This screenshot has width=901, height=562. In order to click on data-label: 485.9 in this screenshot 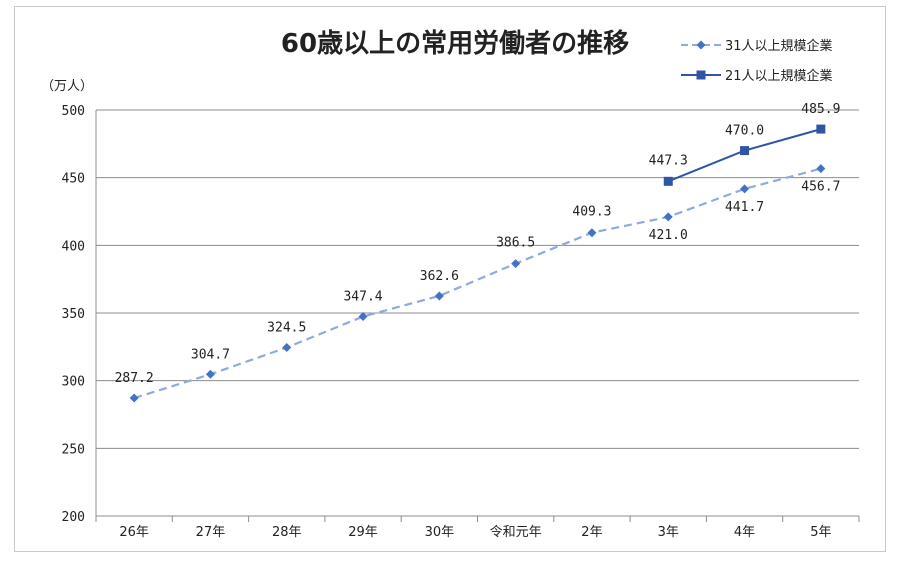, I will do `click(820, 109)`.